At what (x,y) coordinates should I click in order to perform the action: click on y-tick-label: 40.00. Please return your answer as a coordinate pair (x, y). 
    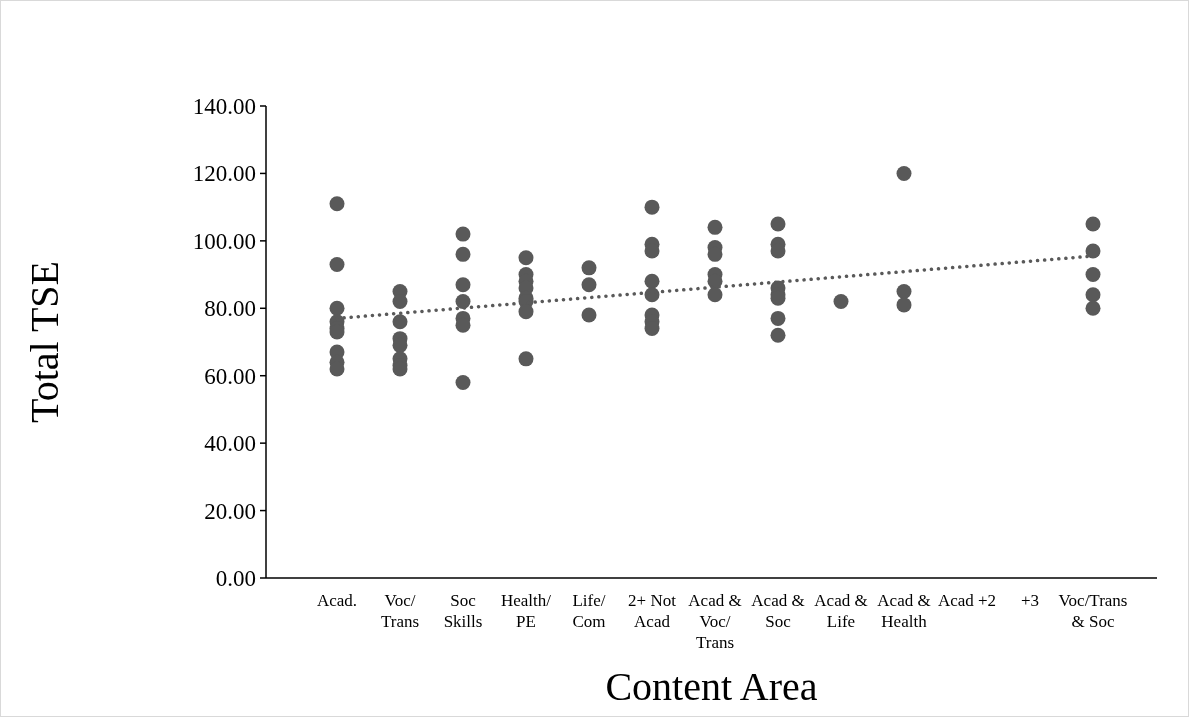
    Looking at the image, I should click on (230, 444).